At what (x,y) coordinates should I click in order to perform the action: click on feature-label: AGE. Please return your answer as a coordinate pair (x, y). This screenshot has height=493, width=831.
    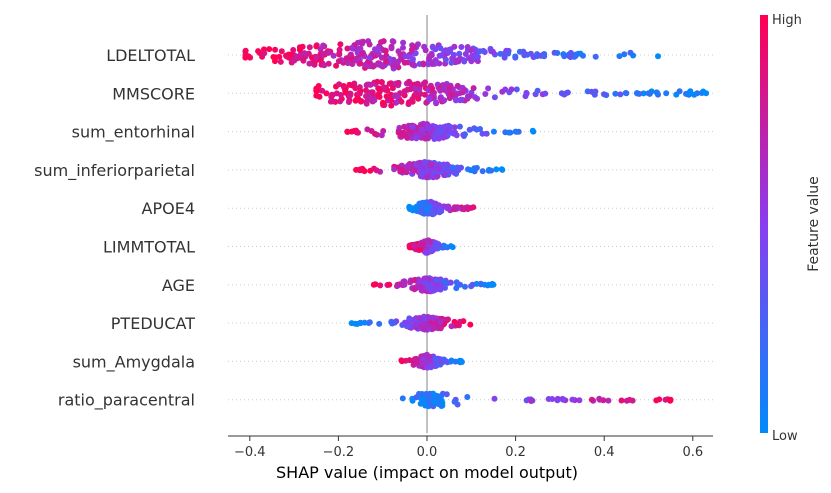
    Looking at the image, I should click on (178, 285).